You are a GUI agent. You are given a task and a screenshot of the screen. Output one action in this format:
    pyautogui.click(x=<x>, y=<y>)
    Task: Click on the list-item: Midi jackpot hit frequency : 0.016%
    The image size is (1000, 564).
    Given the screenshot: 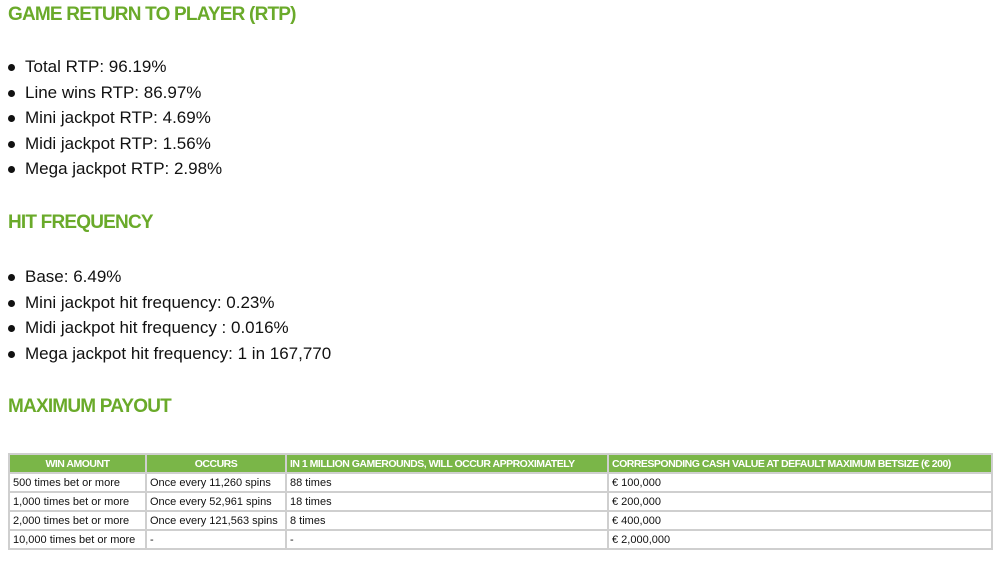 What is the action you would take?
    pyautogui.click(x=168, y=328)
    